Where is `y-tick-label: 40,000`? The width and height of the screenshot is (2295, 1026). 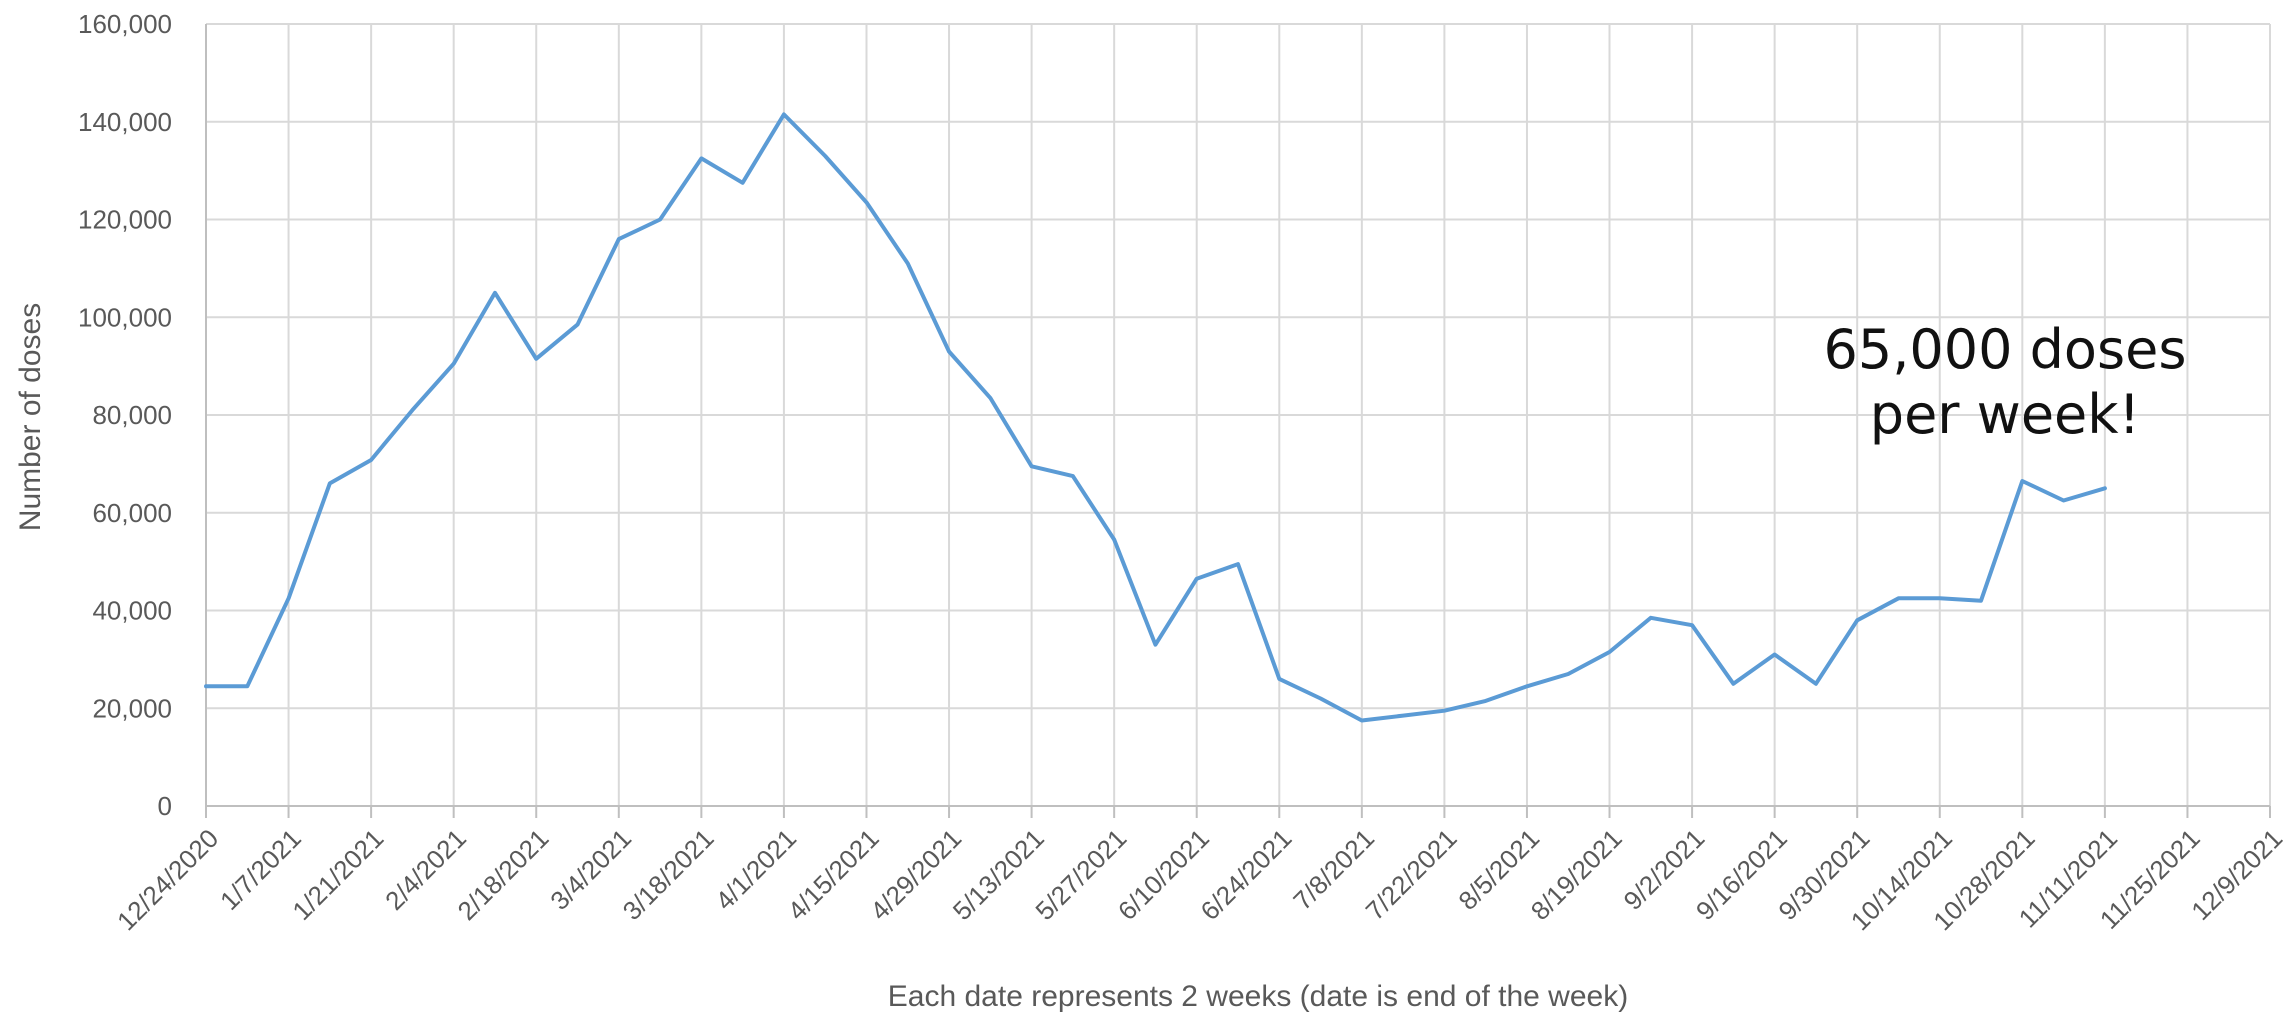
y-tick-label: 40,000 is located at coordinates (132, 611).